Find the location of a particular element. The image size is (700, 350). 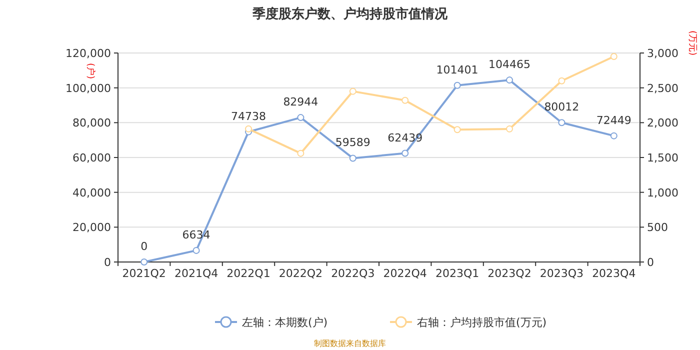

text: 制图数据来自数据库 is located at coordinates (350, 343).